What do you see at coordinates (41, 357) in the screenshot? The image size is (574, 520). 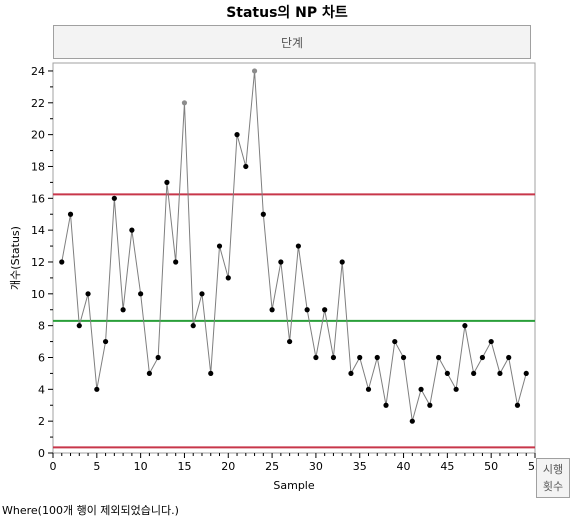 I see `y-tick-label: 6` at bounding box center [41, 357].